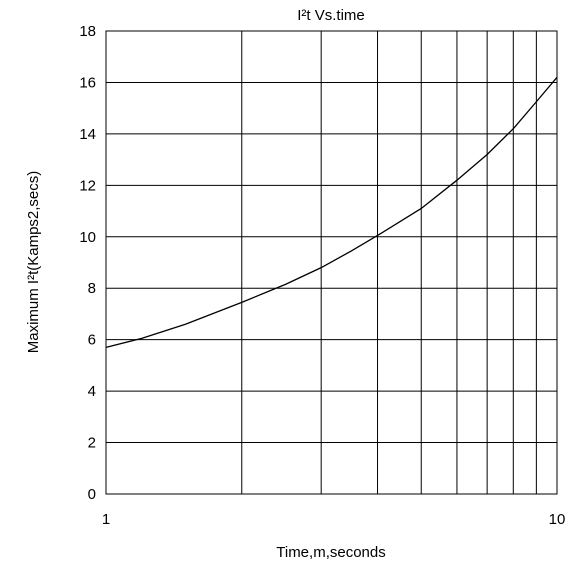 The height and width of the screenshot is (567, 583). What do you see at coordinates (87, 185) in the screenshot?
I see `y-tick-label: 12` at bounding box center [87, 185].